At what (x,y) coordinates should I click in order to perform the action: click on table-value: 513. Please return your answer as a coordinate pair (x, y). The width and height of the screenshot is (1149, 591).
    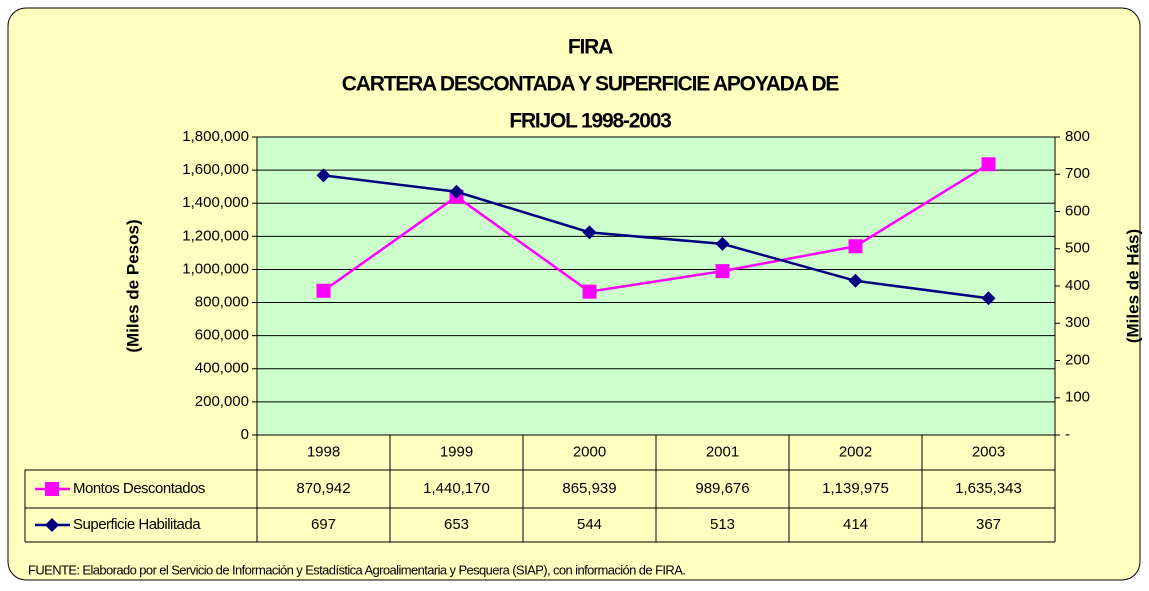
    Looking at the image, I should click on (722, 524).